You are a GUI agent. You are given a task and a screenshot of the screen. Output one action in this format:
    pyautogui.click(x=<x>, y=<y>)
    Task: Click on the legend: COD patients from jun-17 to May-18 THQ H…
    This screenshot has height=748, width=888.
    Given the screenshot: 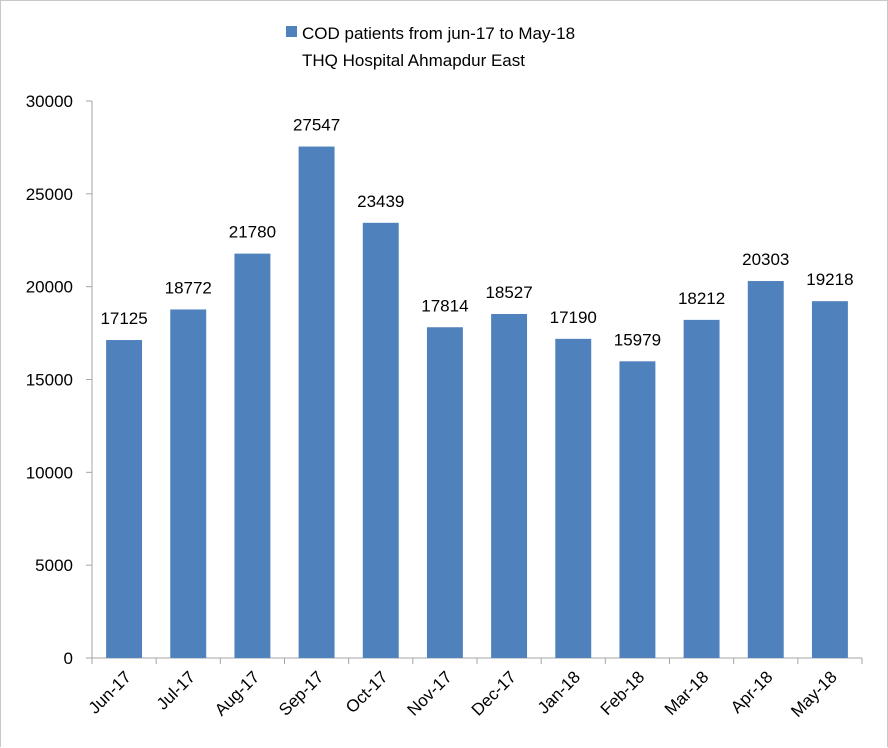 What is the action you would take?
    pyautogui.click(x=430, y=47)
    